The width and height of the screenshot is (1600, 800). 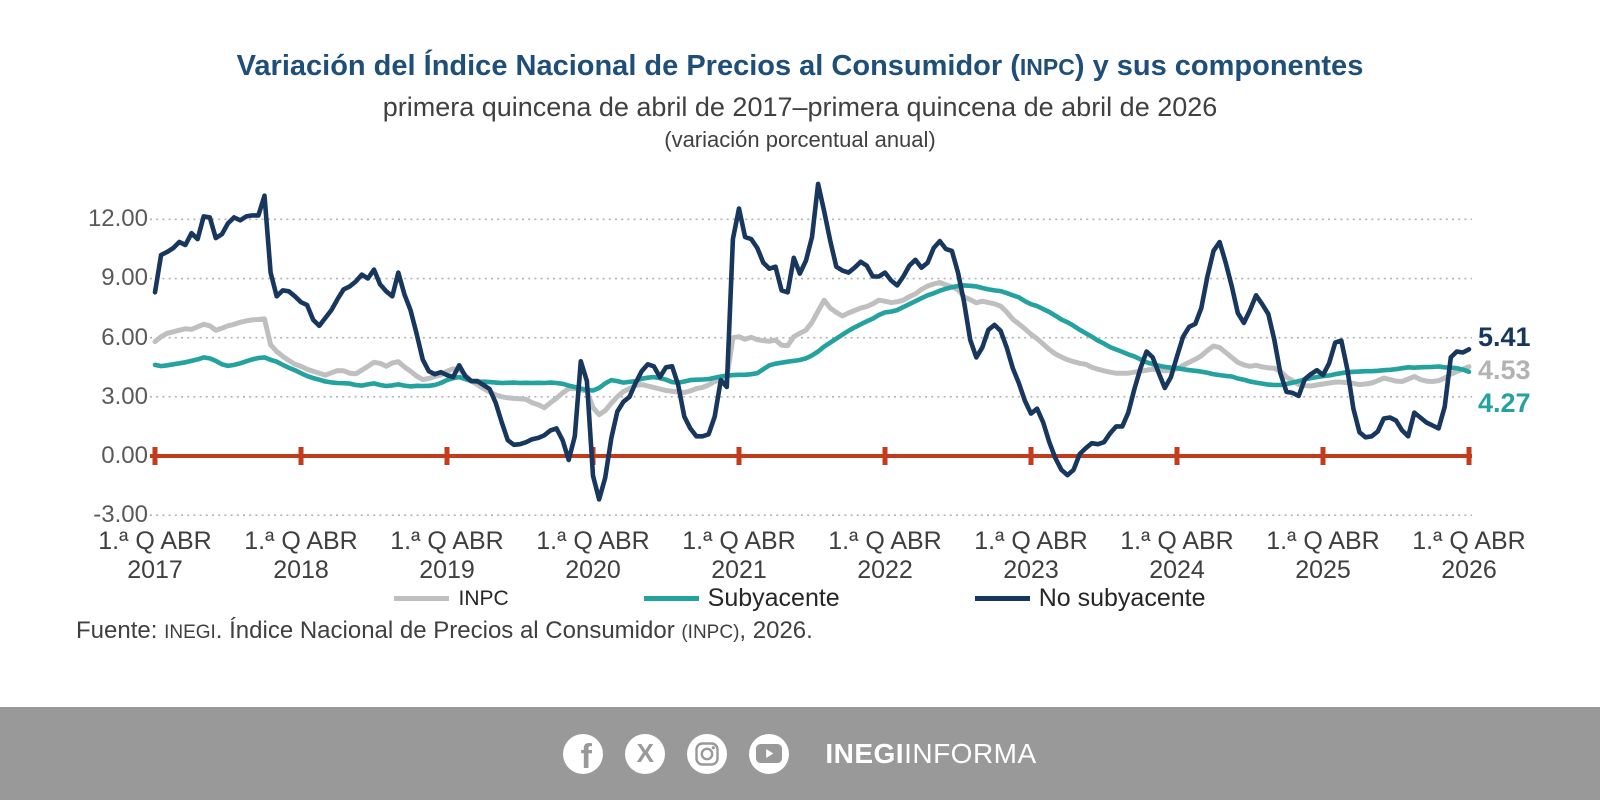 I want to click on y-tick-label: 0.00, so click(x=124, y=455).